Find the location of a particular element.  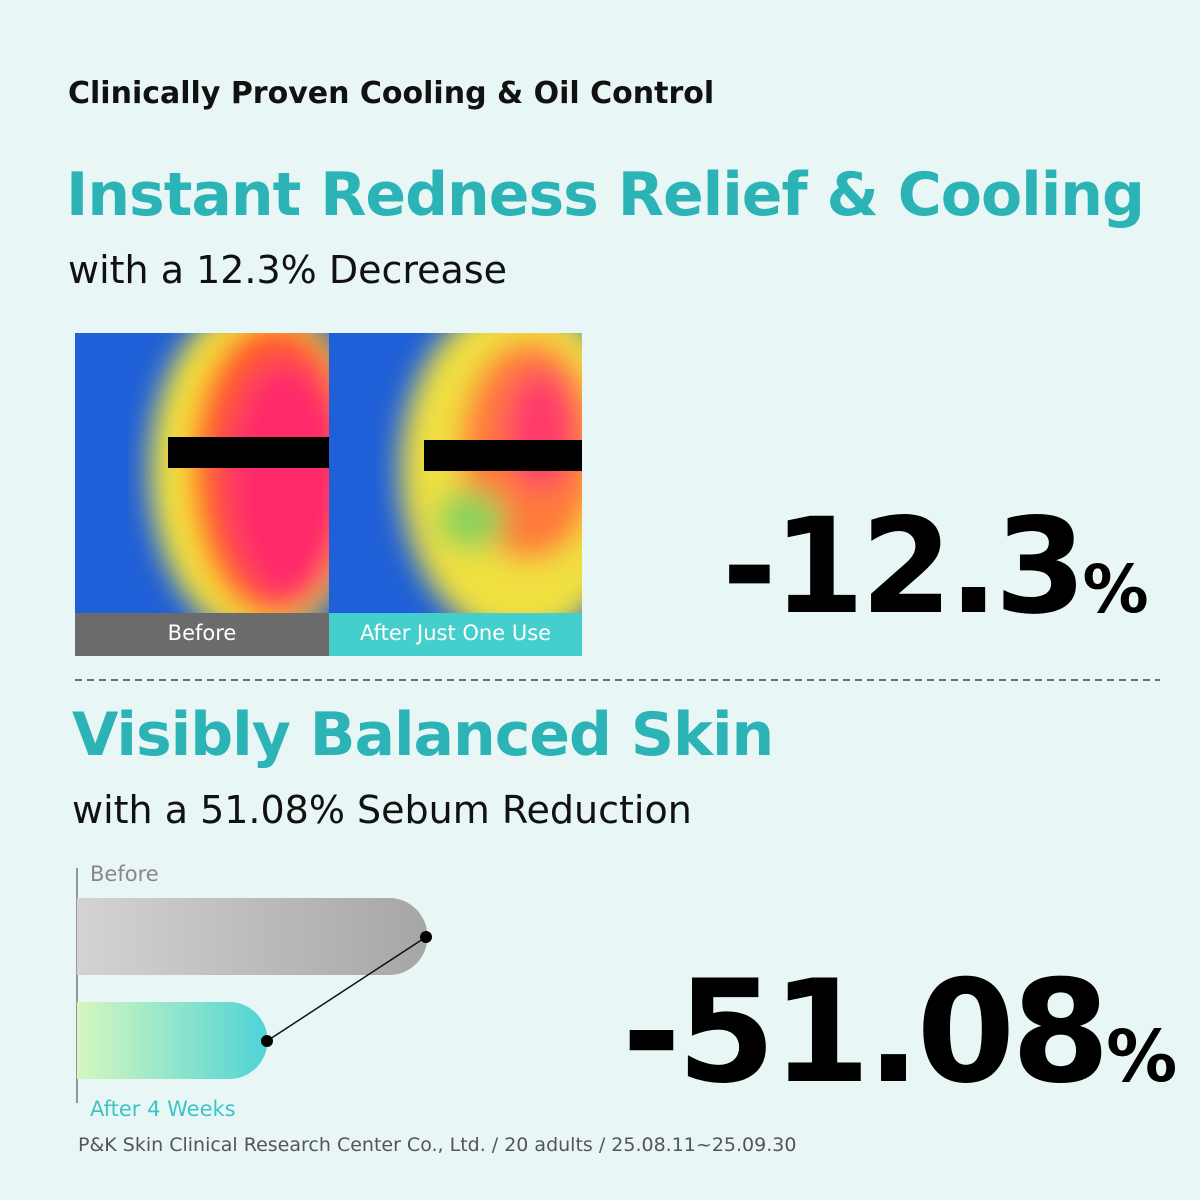

stat: -12.3% is located at coordinates (935, 567).